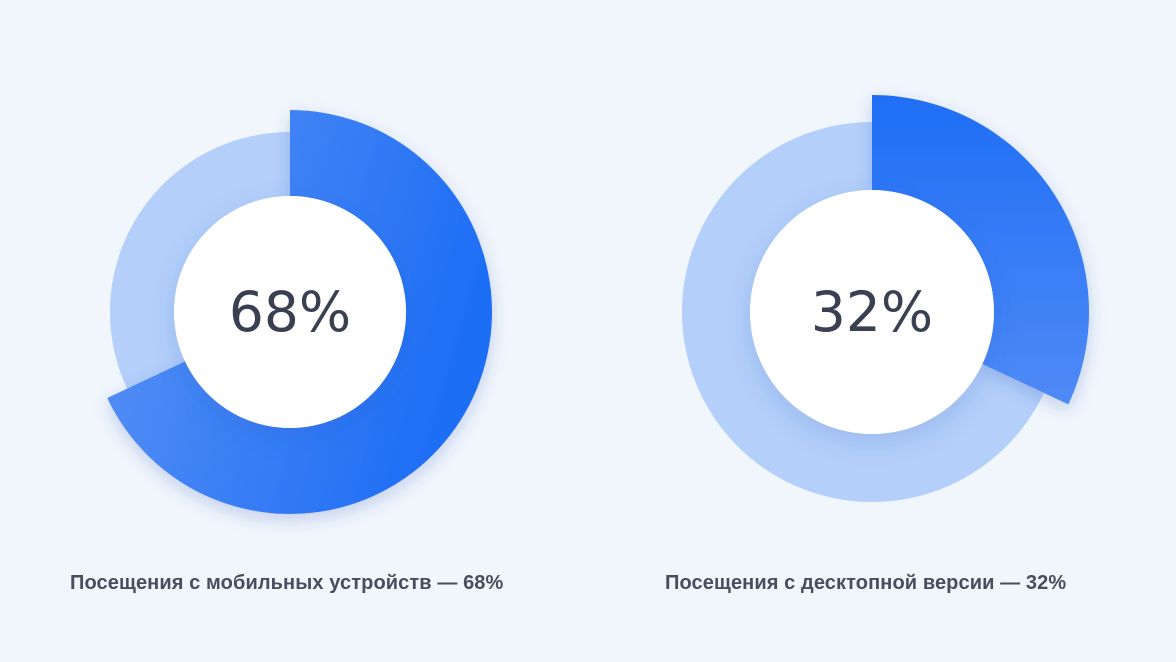 The height and width of the screenshot is (662, 1176). I want to click on donut-center-value: 32%, so click(872, 312).